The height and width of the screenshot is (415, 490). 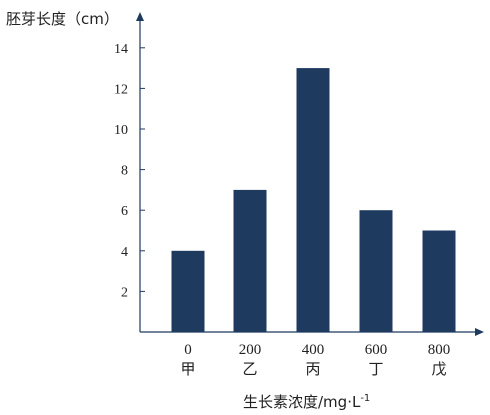 What do you see at coordinates (375, 369) in the screenshot?
I see `x-group-label: 丁` at bounding box center [375, 369].